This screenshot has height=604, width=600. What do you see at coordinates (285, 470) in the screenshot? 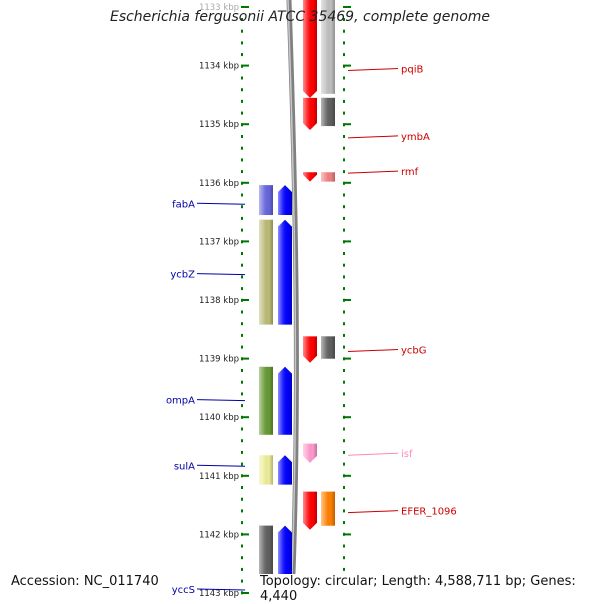
I see `gene-sula-arrow-shade` at bounding box center [285, 470].